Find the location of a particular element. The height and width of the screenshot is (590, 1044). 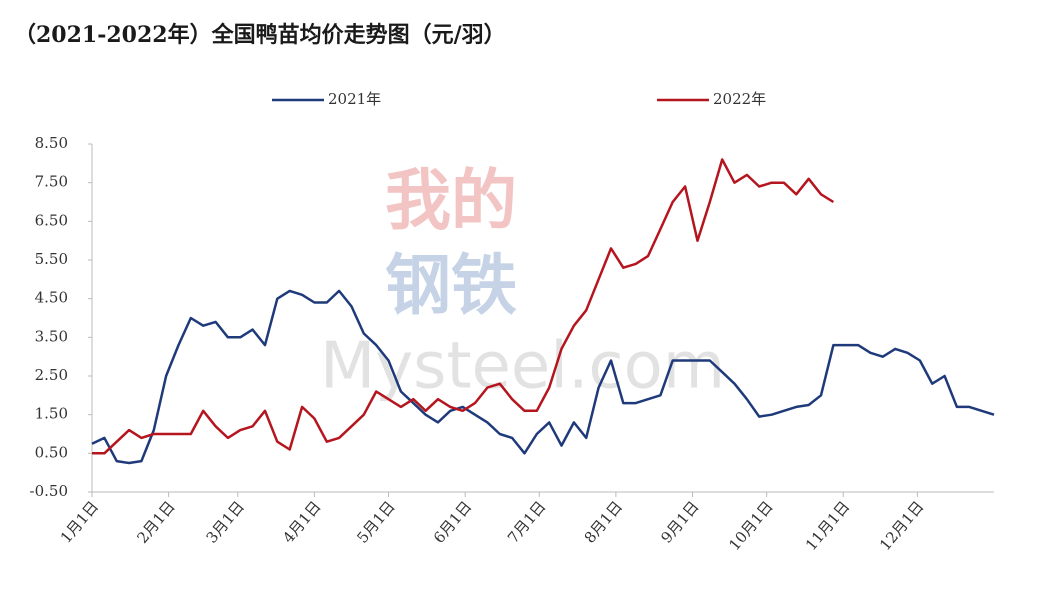

x-tick-label: 8月1日 is located at coordinates (603, 522).